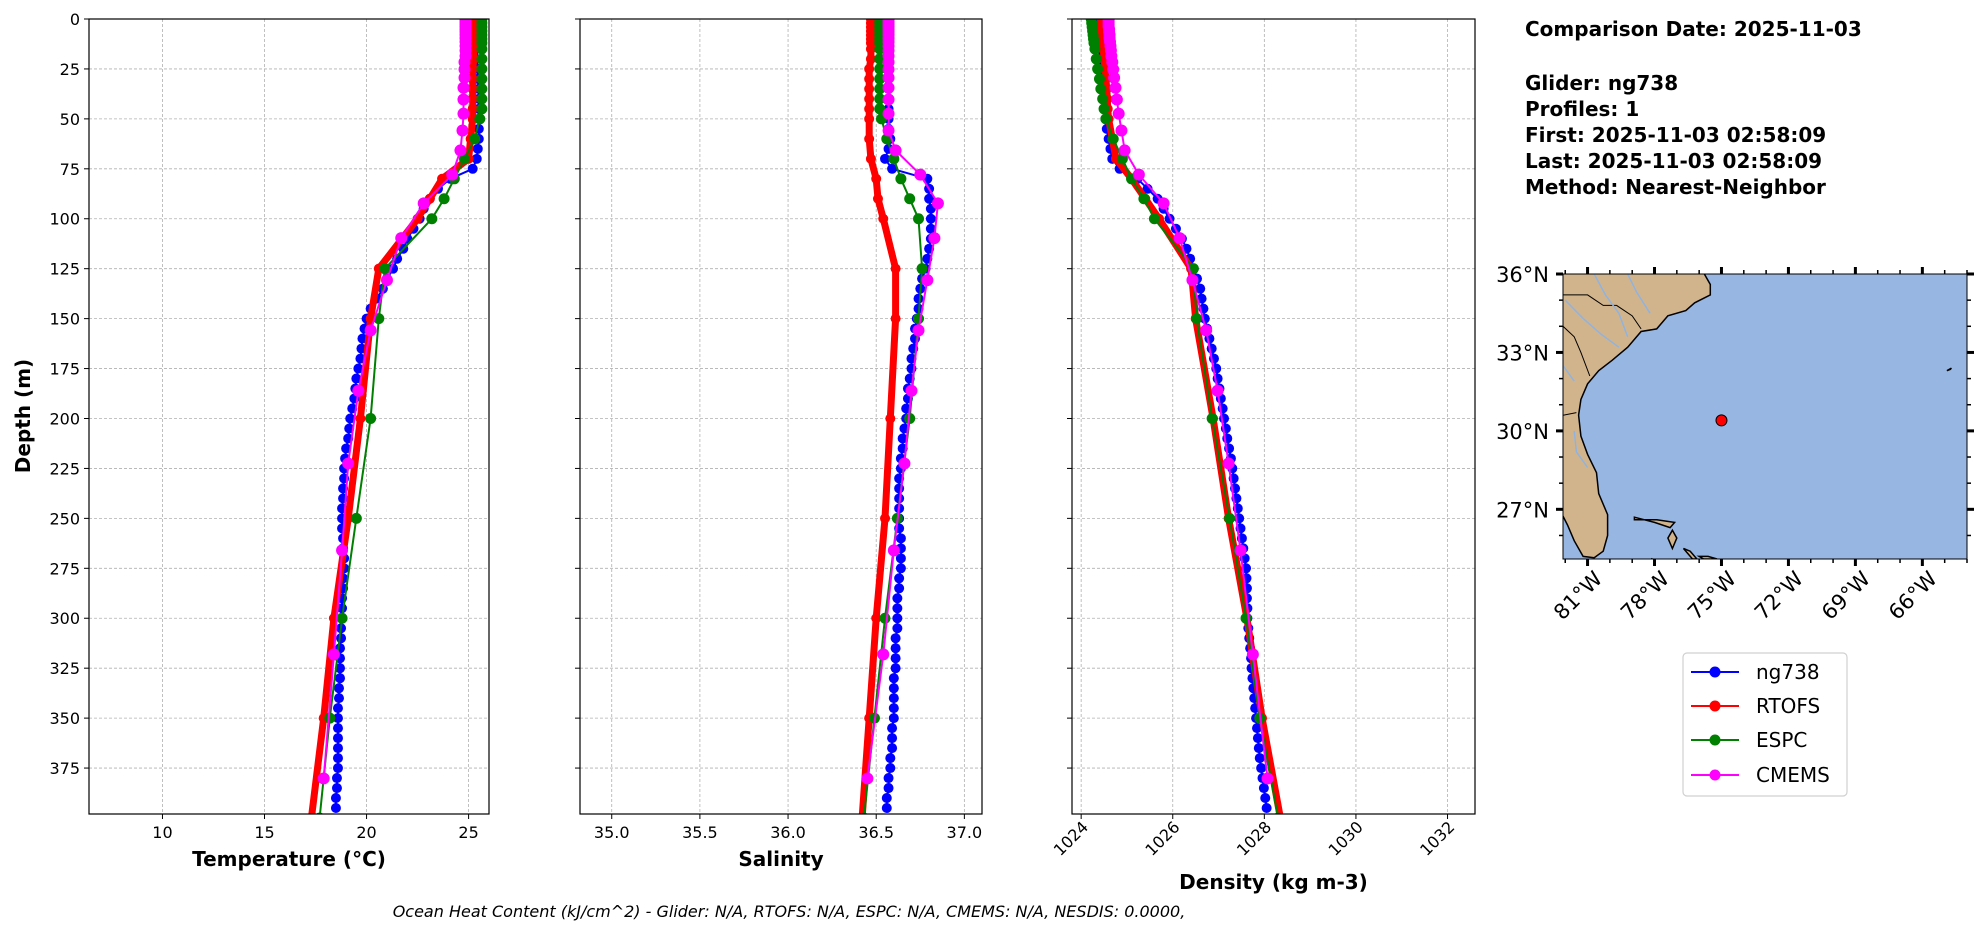  Describe the element at coordinates (876, 832) in the screenshot. I see `x-tick-label: 36.5` at that location.